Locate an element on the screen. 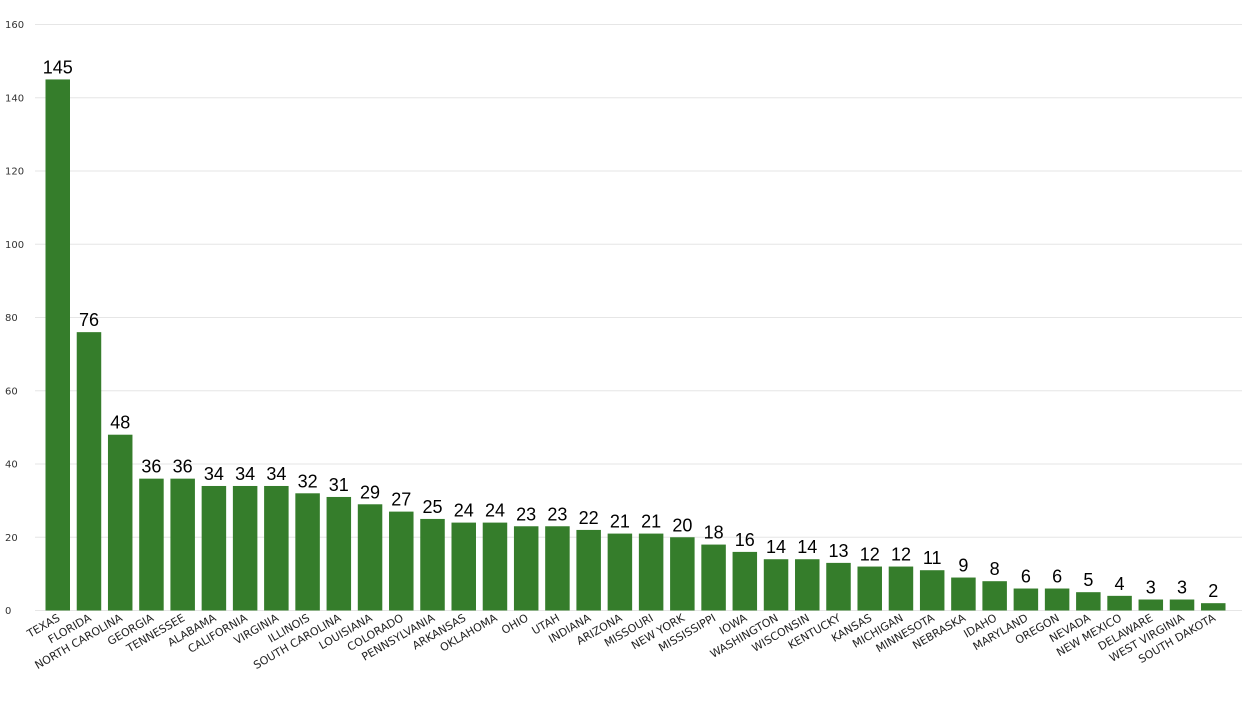 This screenshot has height=712, width=1248. y-tick-label: 120 is located at coordinates (14, 172).